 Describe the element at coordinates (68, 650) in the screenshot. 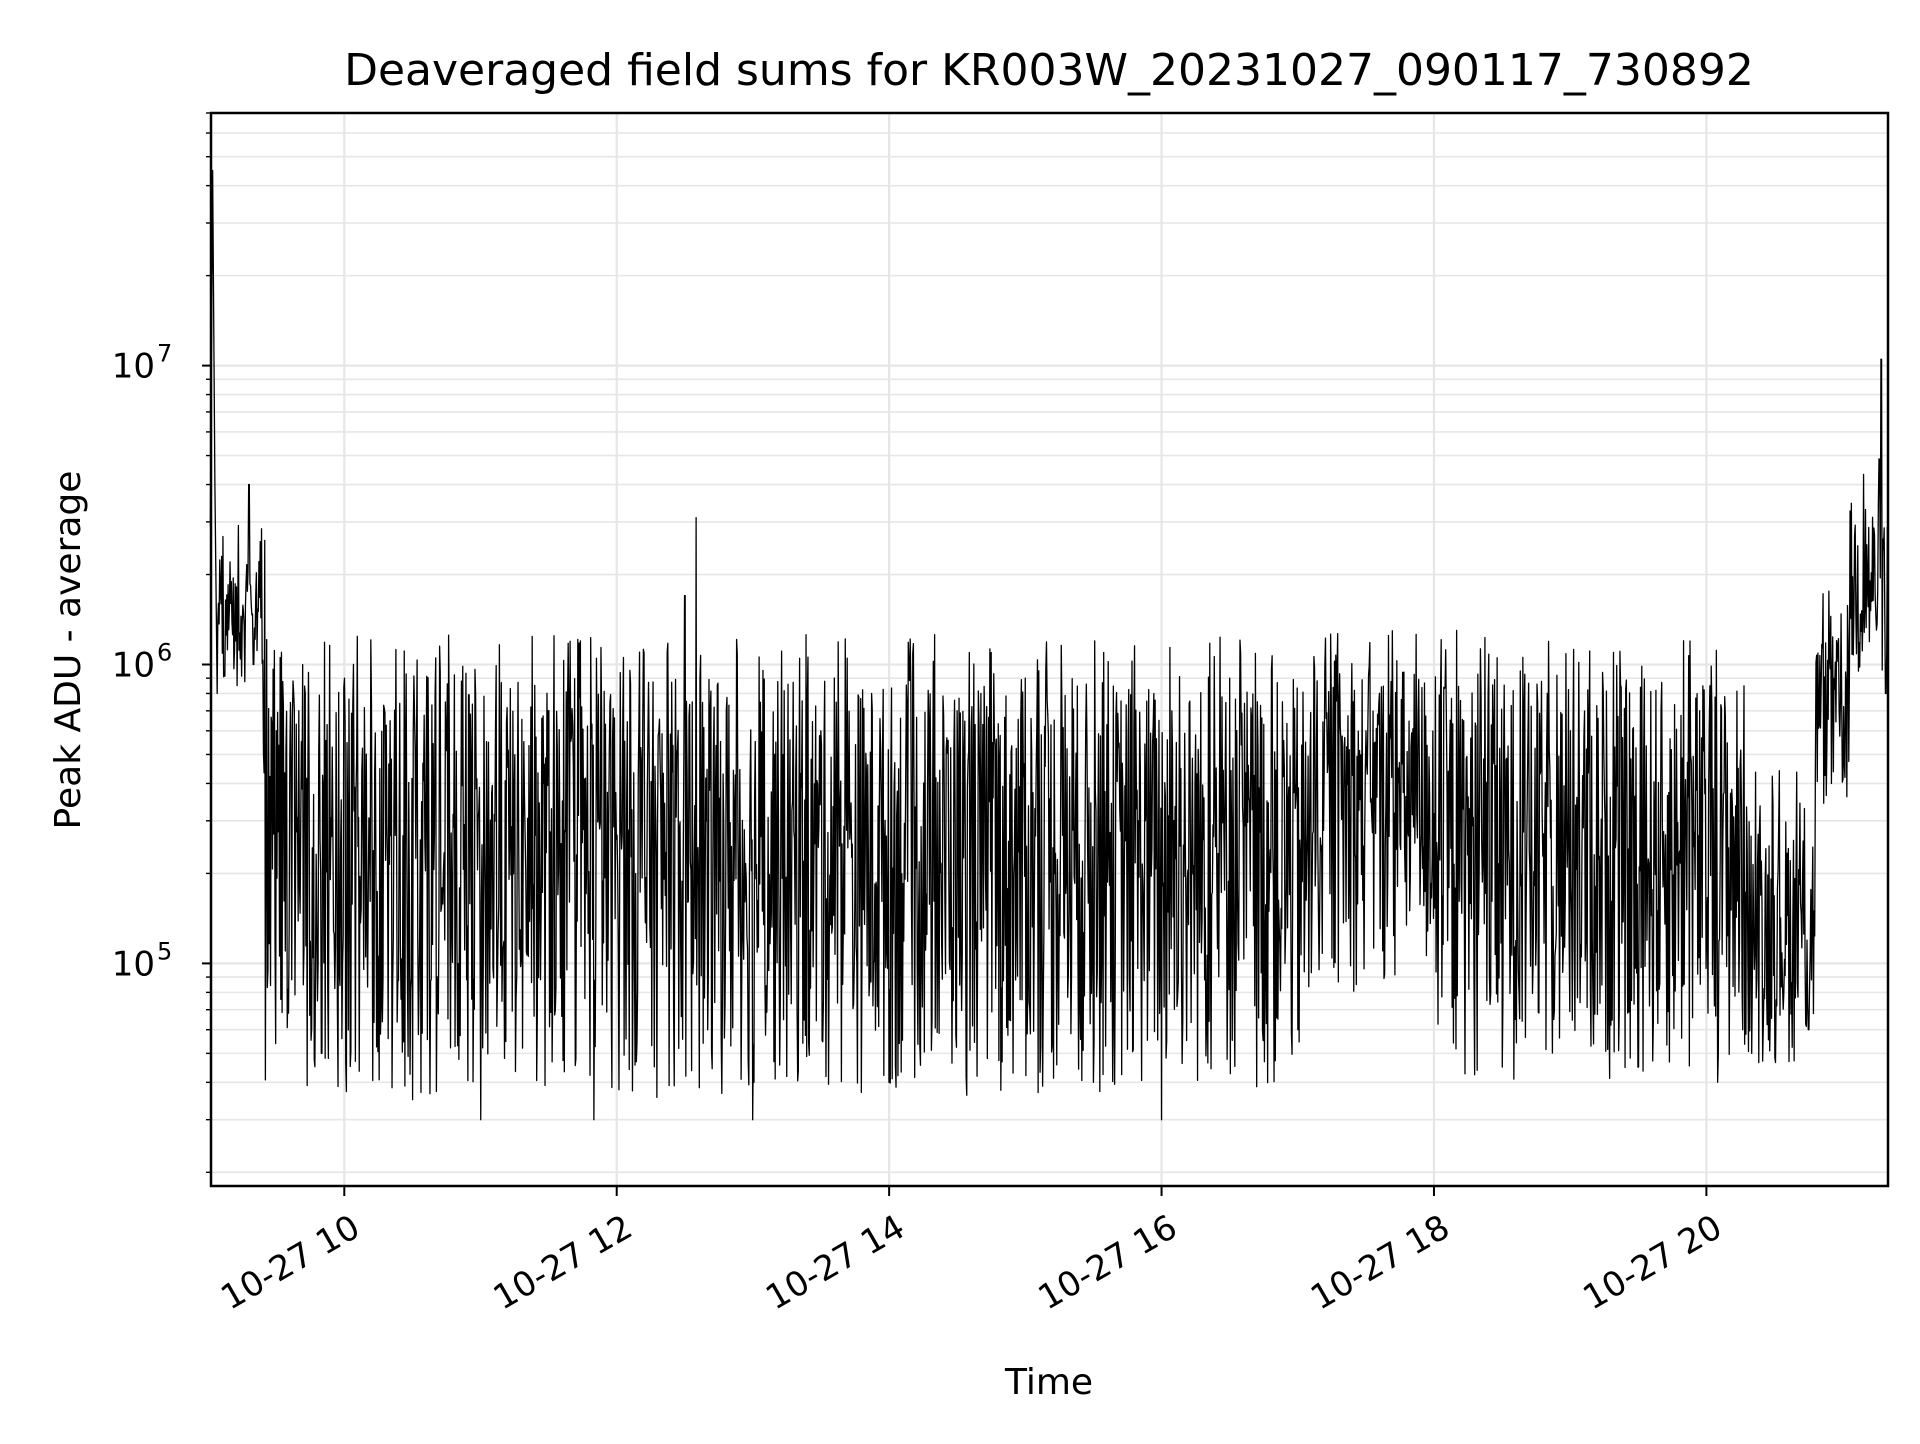

I see `y-axis-label: Peak ADU - average` at that location.